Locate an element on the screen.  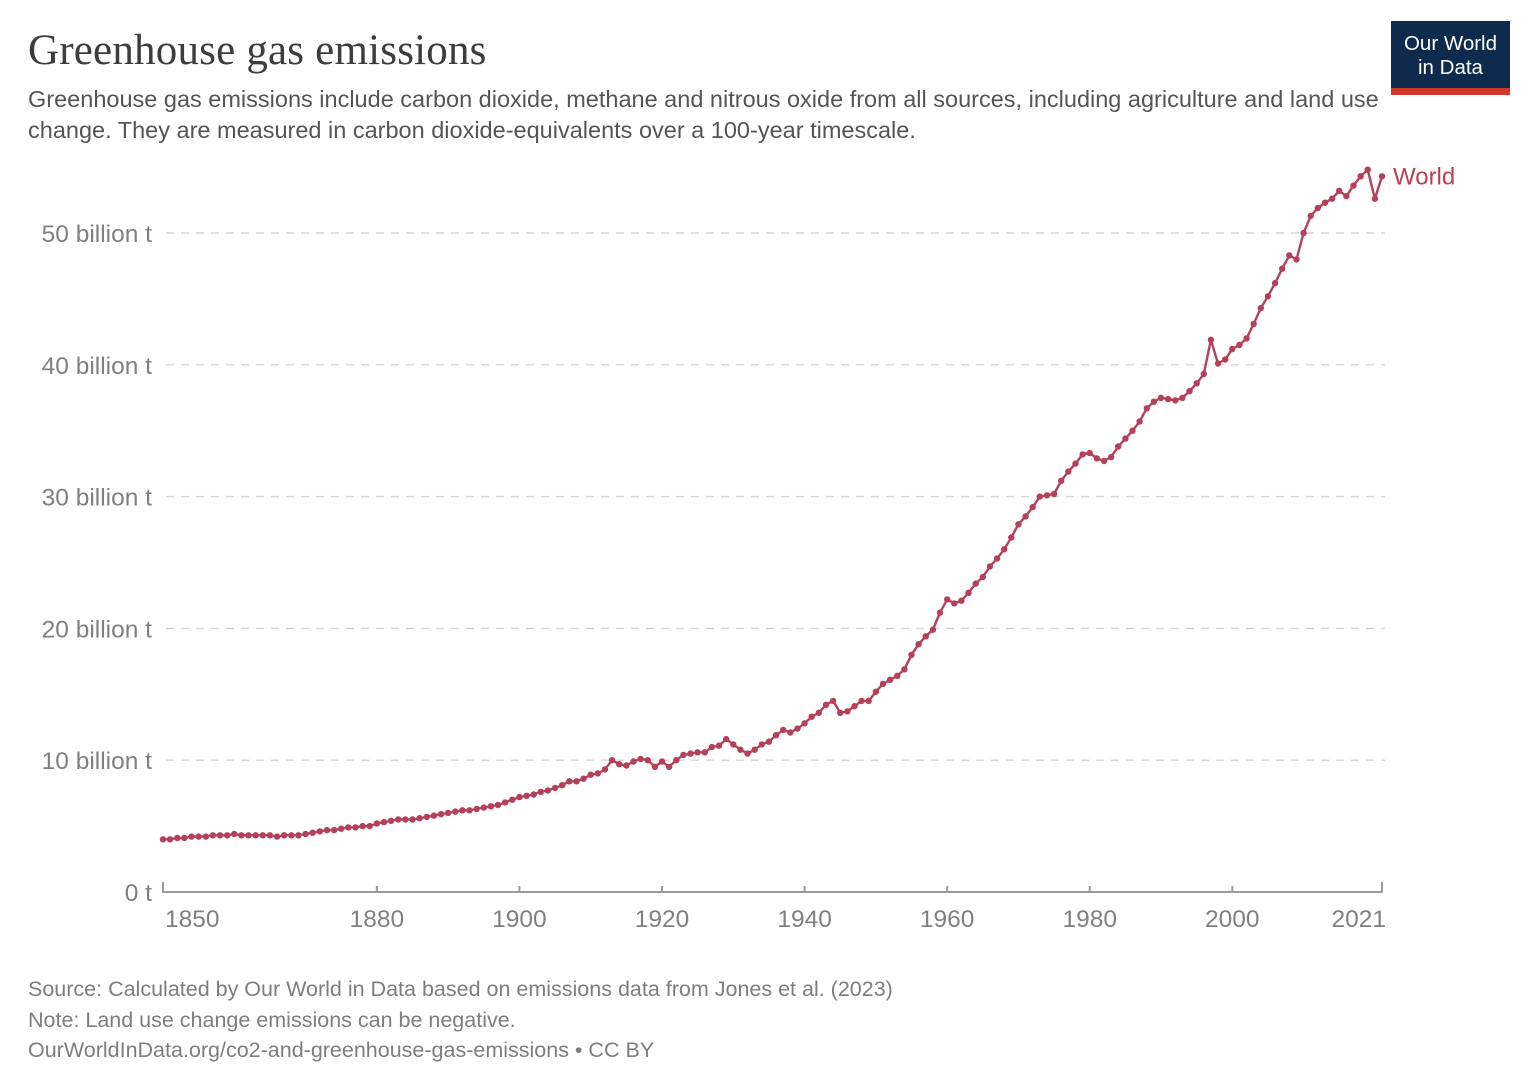
y-axis-label: 10 billion t is located at coordinates (97, 761).